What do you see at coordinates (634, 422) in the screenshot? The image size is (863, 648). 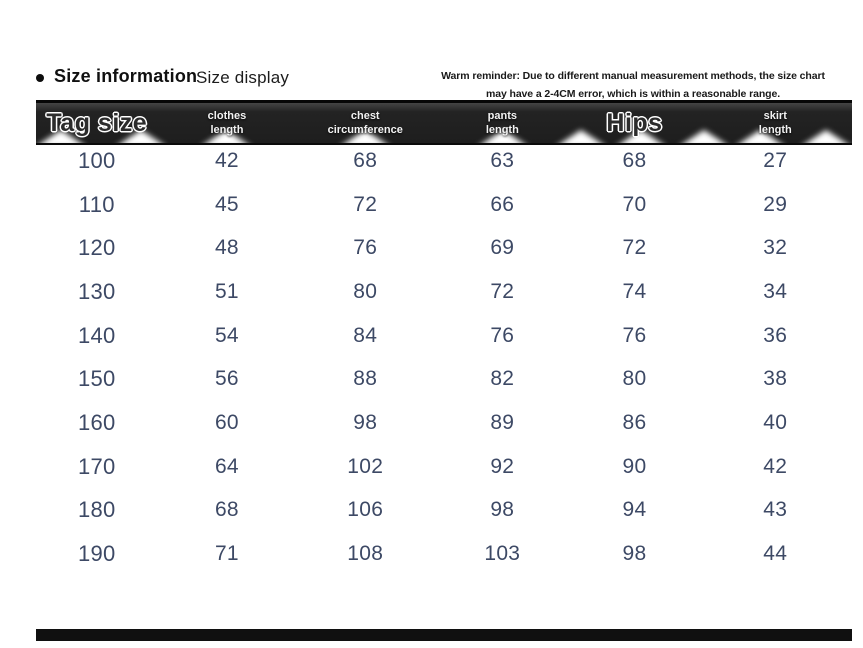 I see `cell-hips: 86` at bounding box center [634, 422].